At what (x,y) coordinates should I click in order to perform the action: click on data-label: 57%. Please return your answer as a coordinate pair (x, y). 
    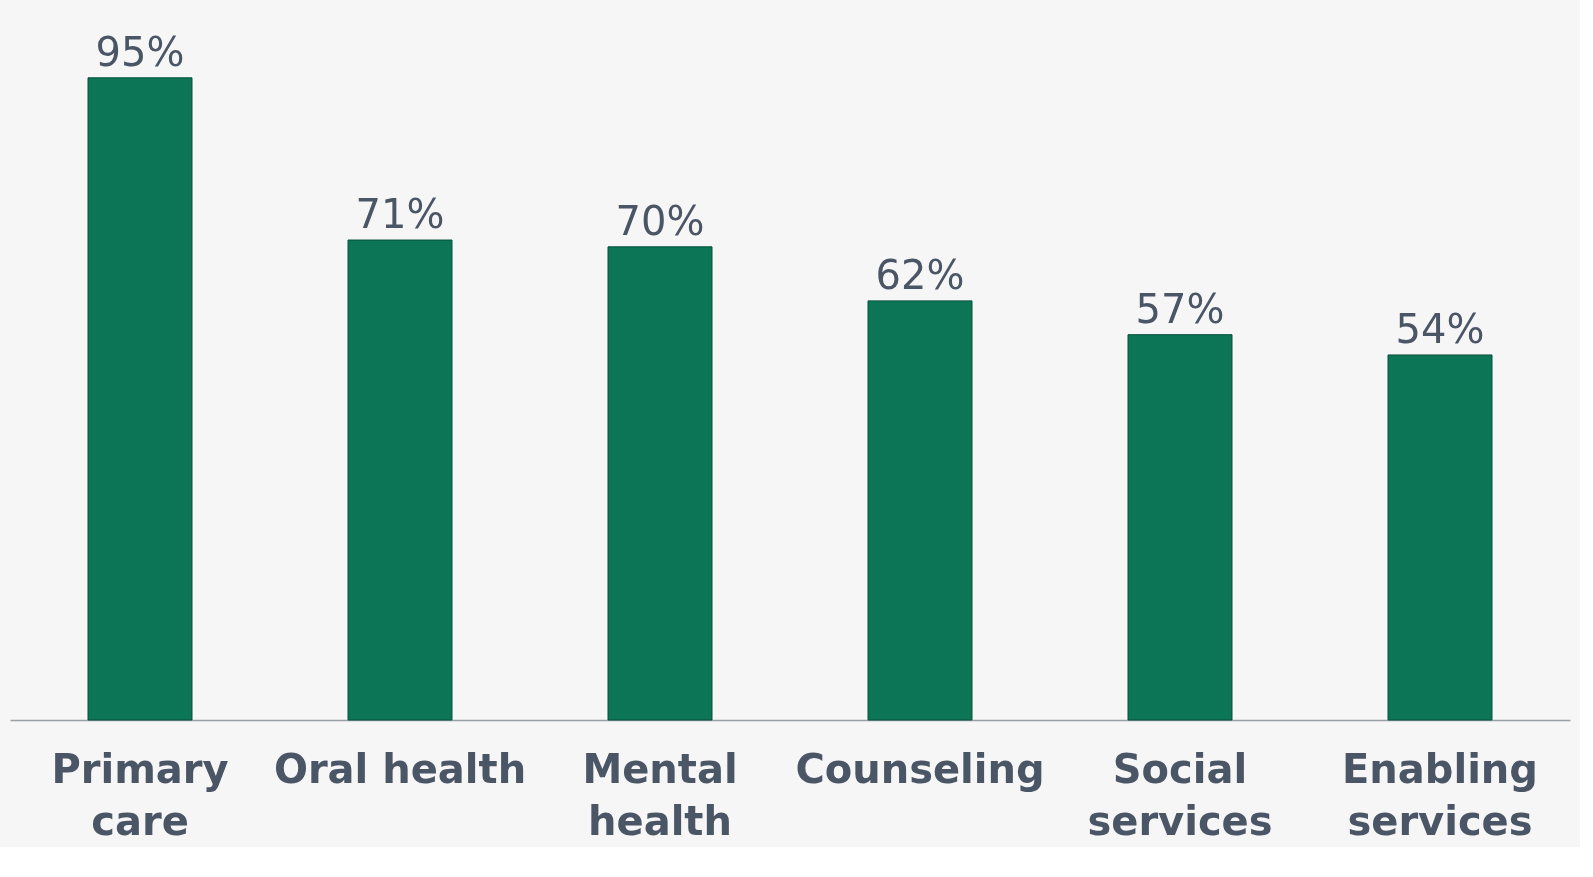
    Looking at the image, I should click on (1180, 308).